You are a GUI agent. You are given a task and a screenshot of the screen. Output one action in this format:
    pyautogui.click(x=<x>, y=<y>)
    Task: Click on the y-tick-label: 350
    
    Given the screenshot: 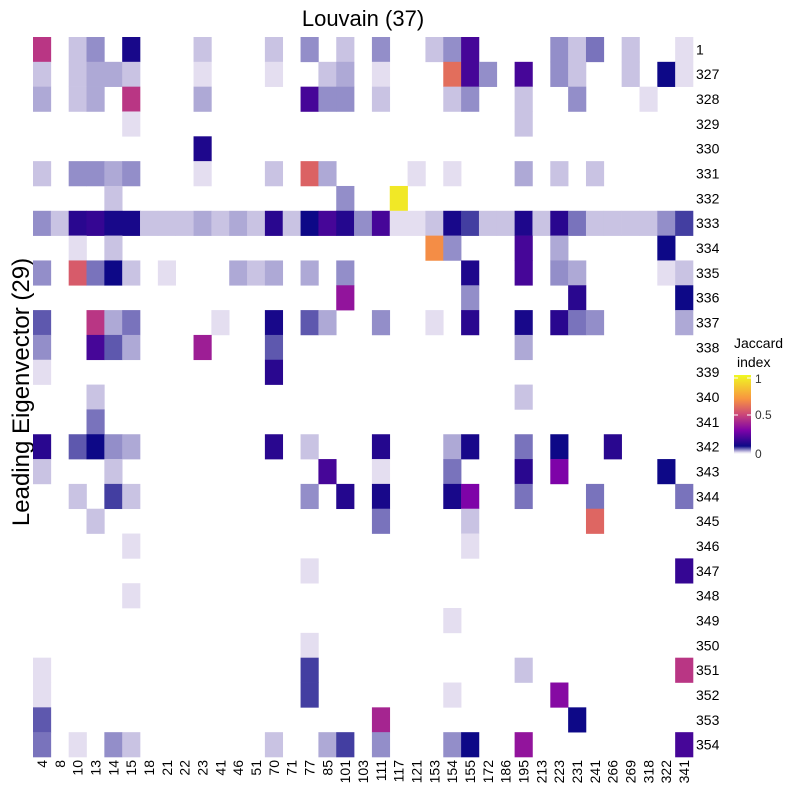 What is the action you would take?
    pyautogui.click(x=708, y=645)
    